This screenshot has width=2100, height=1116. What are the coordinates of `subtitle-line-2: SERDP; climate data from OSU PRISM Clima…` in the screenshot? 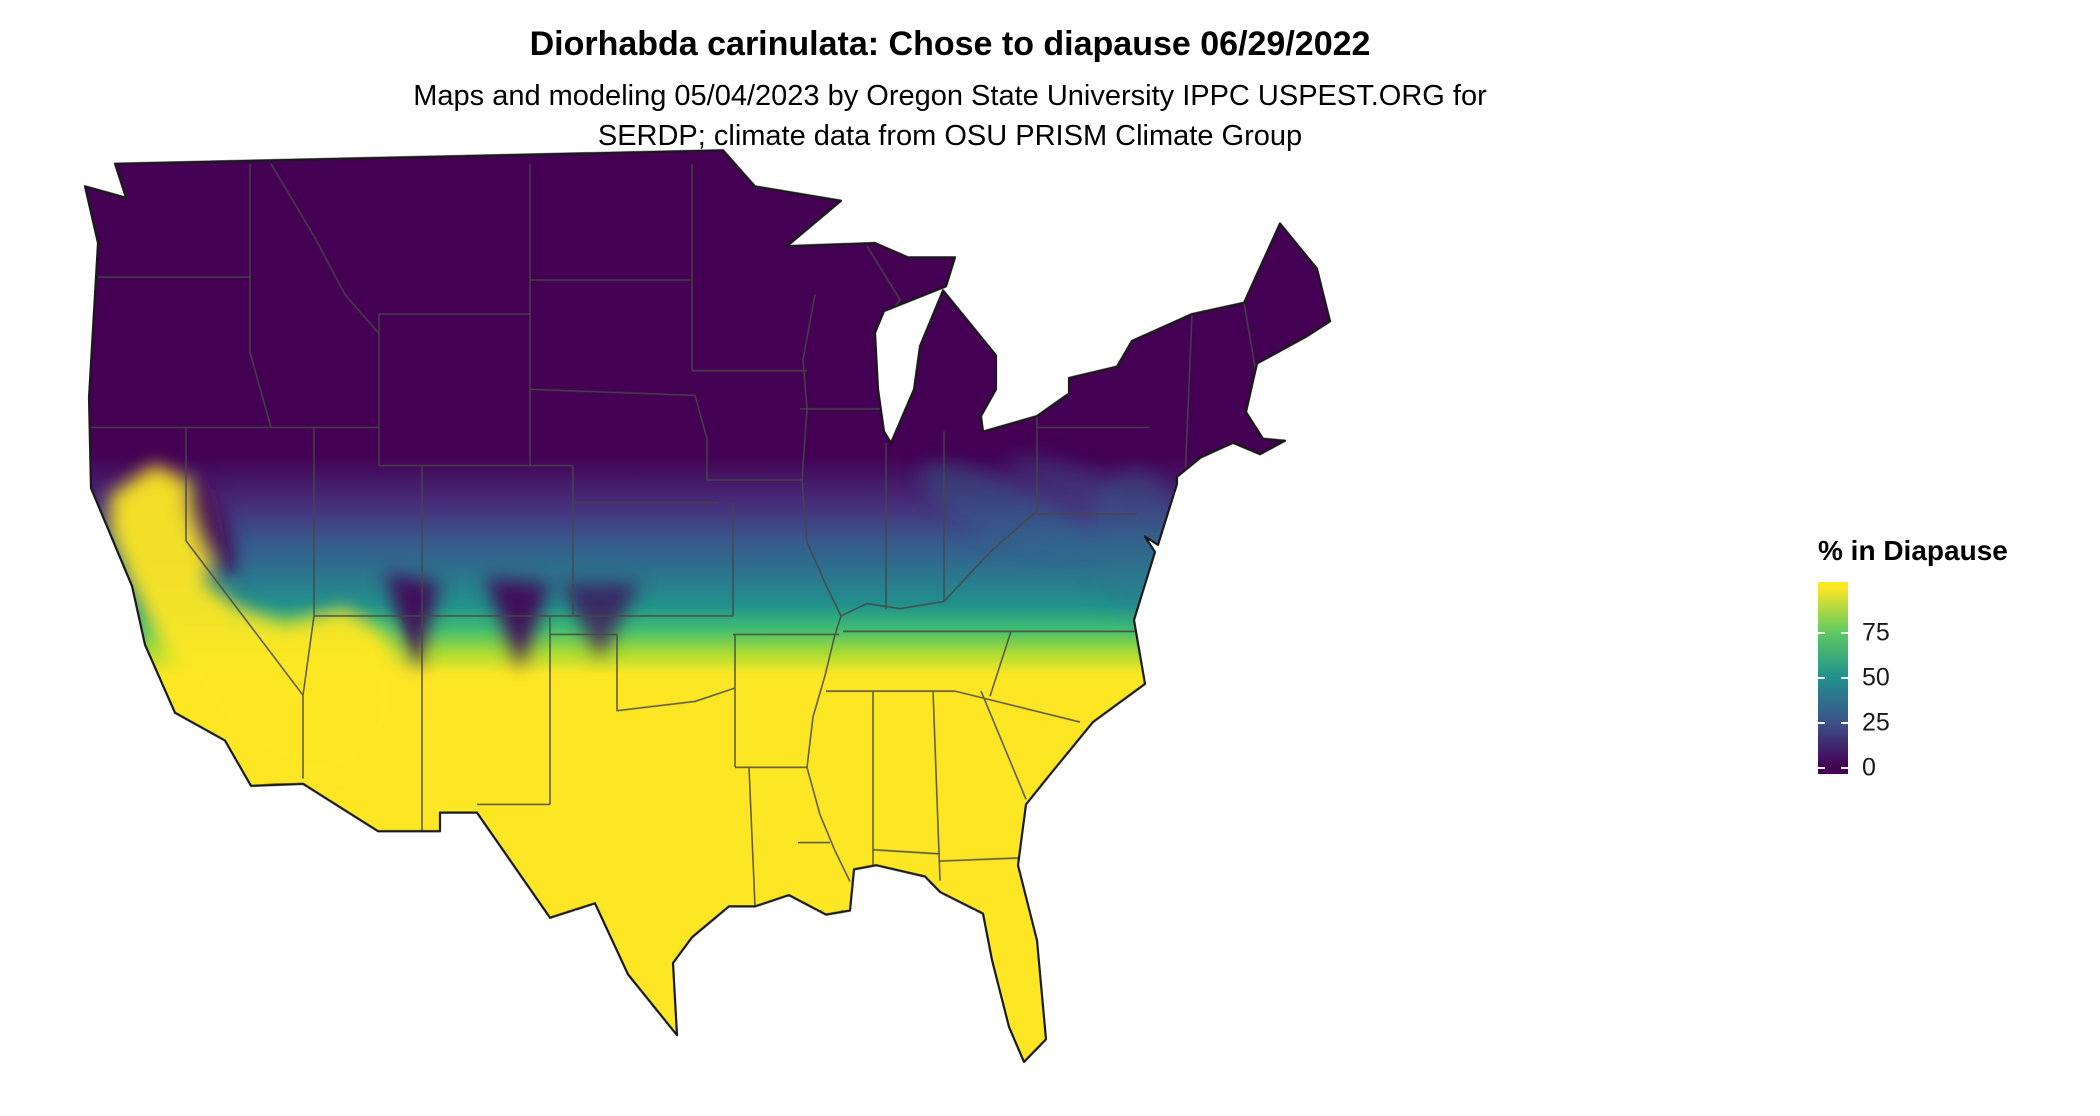 It's located at (950, 136).